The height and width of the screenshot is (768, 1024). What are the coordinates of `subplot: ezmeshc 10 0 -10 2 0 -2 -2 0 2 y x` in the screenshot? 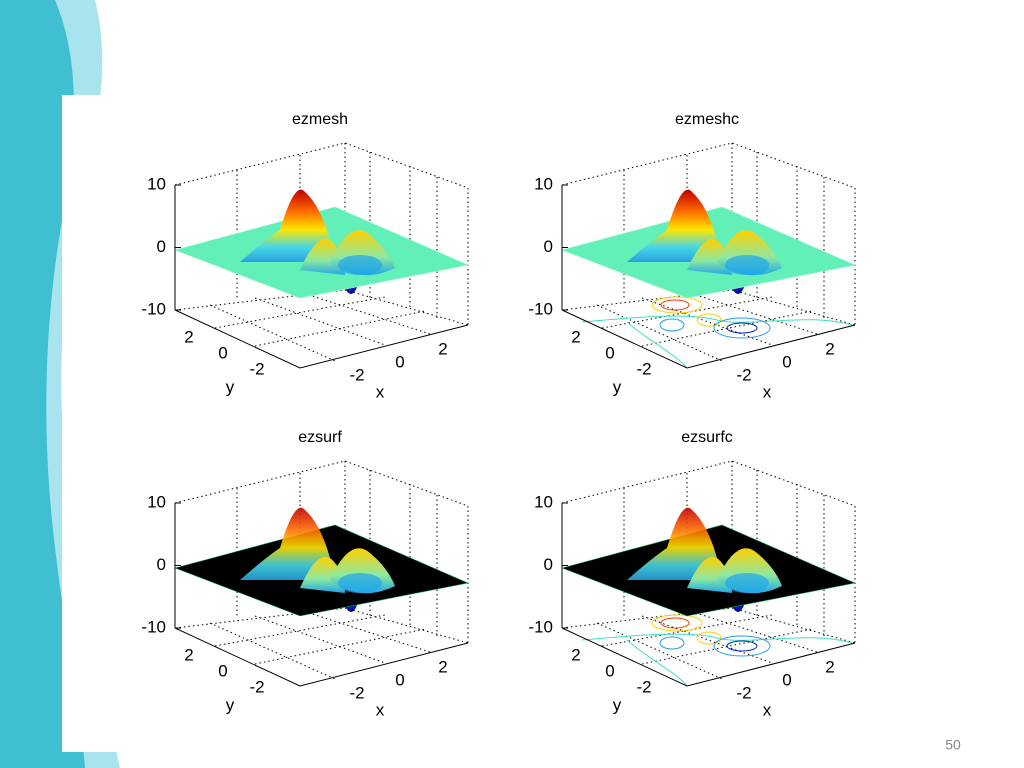 It's located at (692, 256).